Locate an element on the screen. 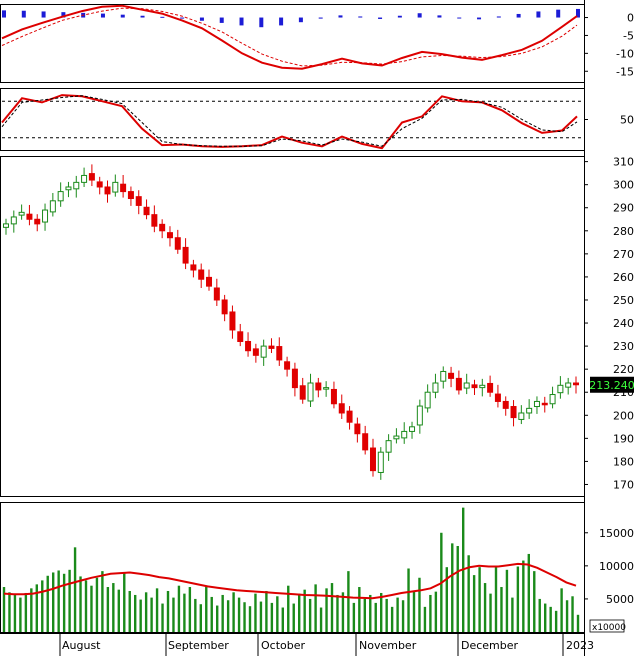 Image resolution: width=640 pixels, height=660 pixels. macd-tick-label: 0 is located at coordinates (630, 18).